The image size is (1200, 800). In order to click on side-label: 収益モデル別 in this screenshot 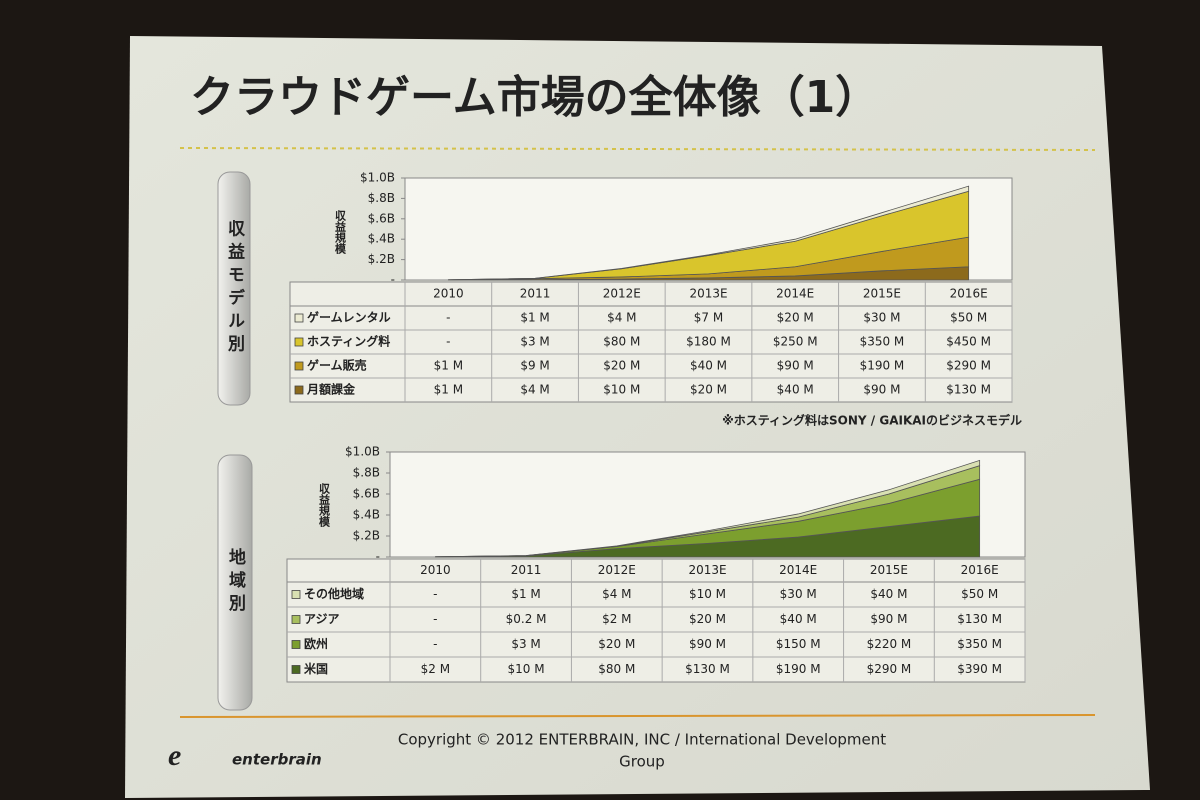, I will do `click(235, 288)`.